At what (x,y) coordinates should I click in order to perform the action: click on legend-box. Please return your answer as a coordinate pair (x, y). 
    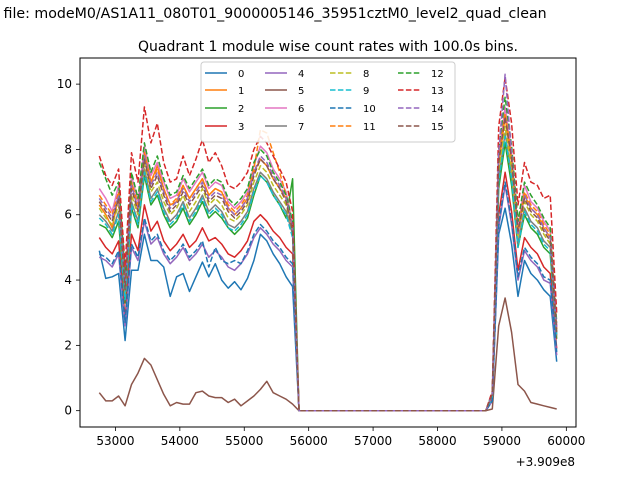
    Looking at the image, I should click on (328, 102).